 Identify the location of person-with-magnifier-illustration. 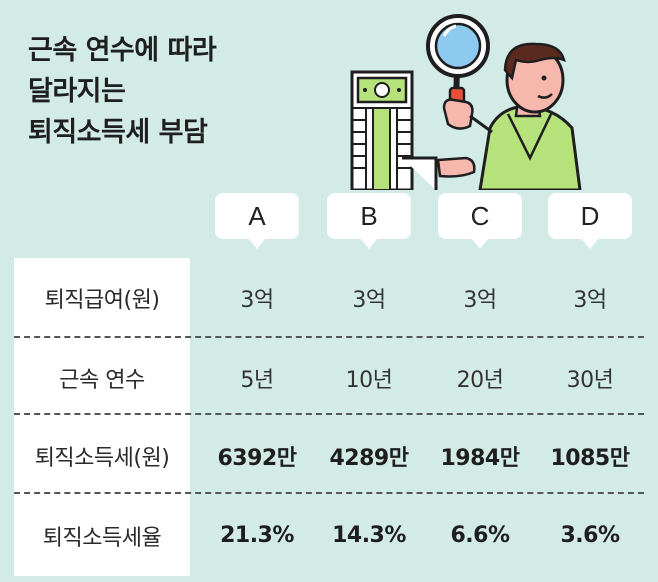
(466, 102).